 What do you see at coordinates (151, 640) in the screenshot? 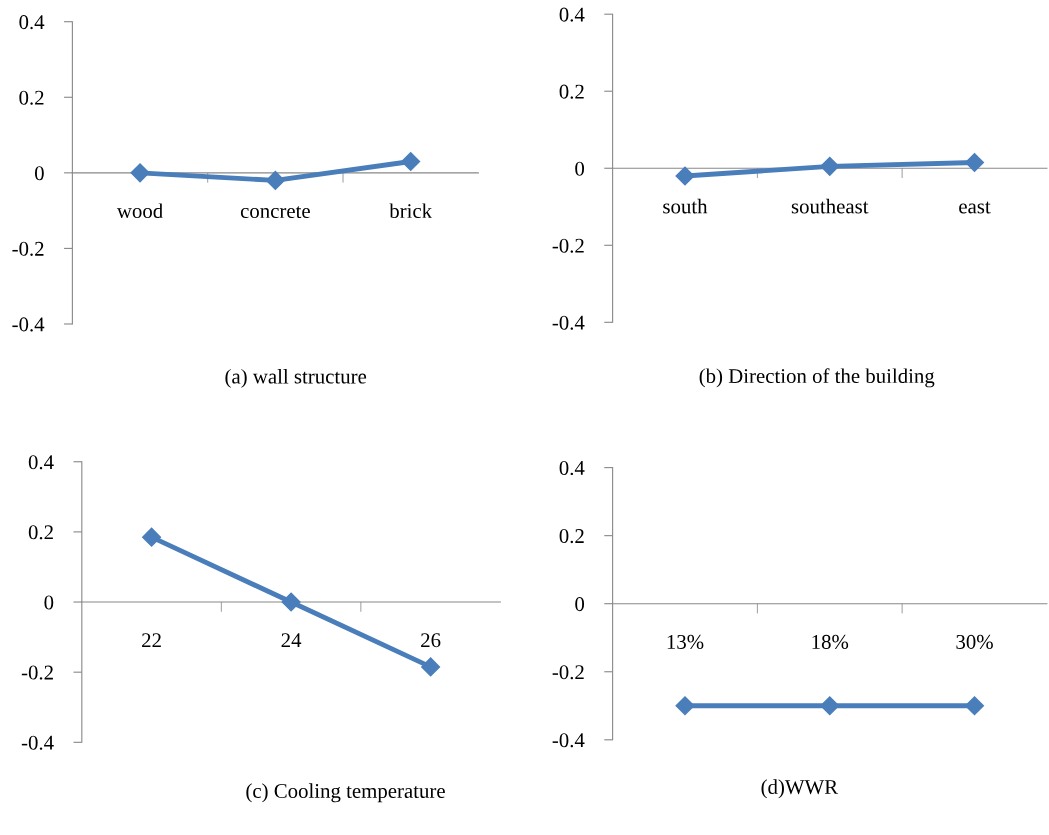
I see `x-tick-label: 22` at bounding box center [151, 640].